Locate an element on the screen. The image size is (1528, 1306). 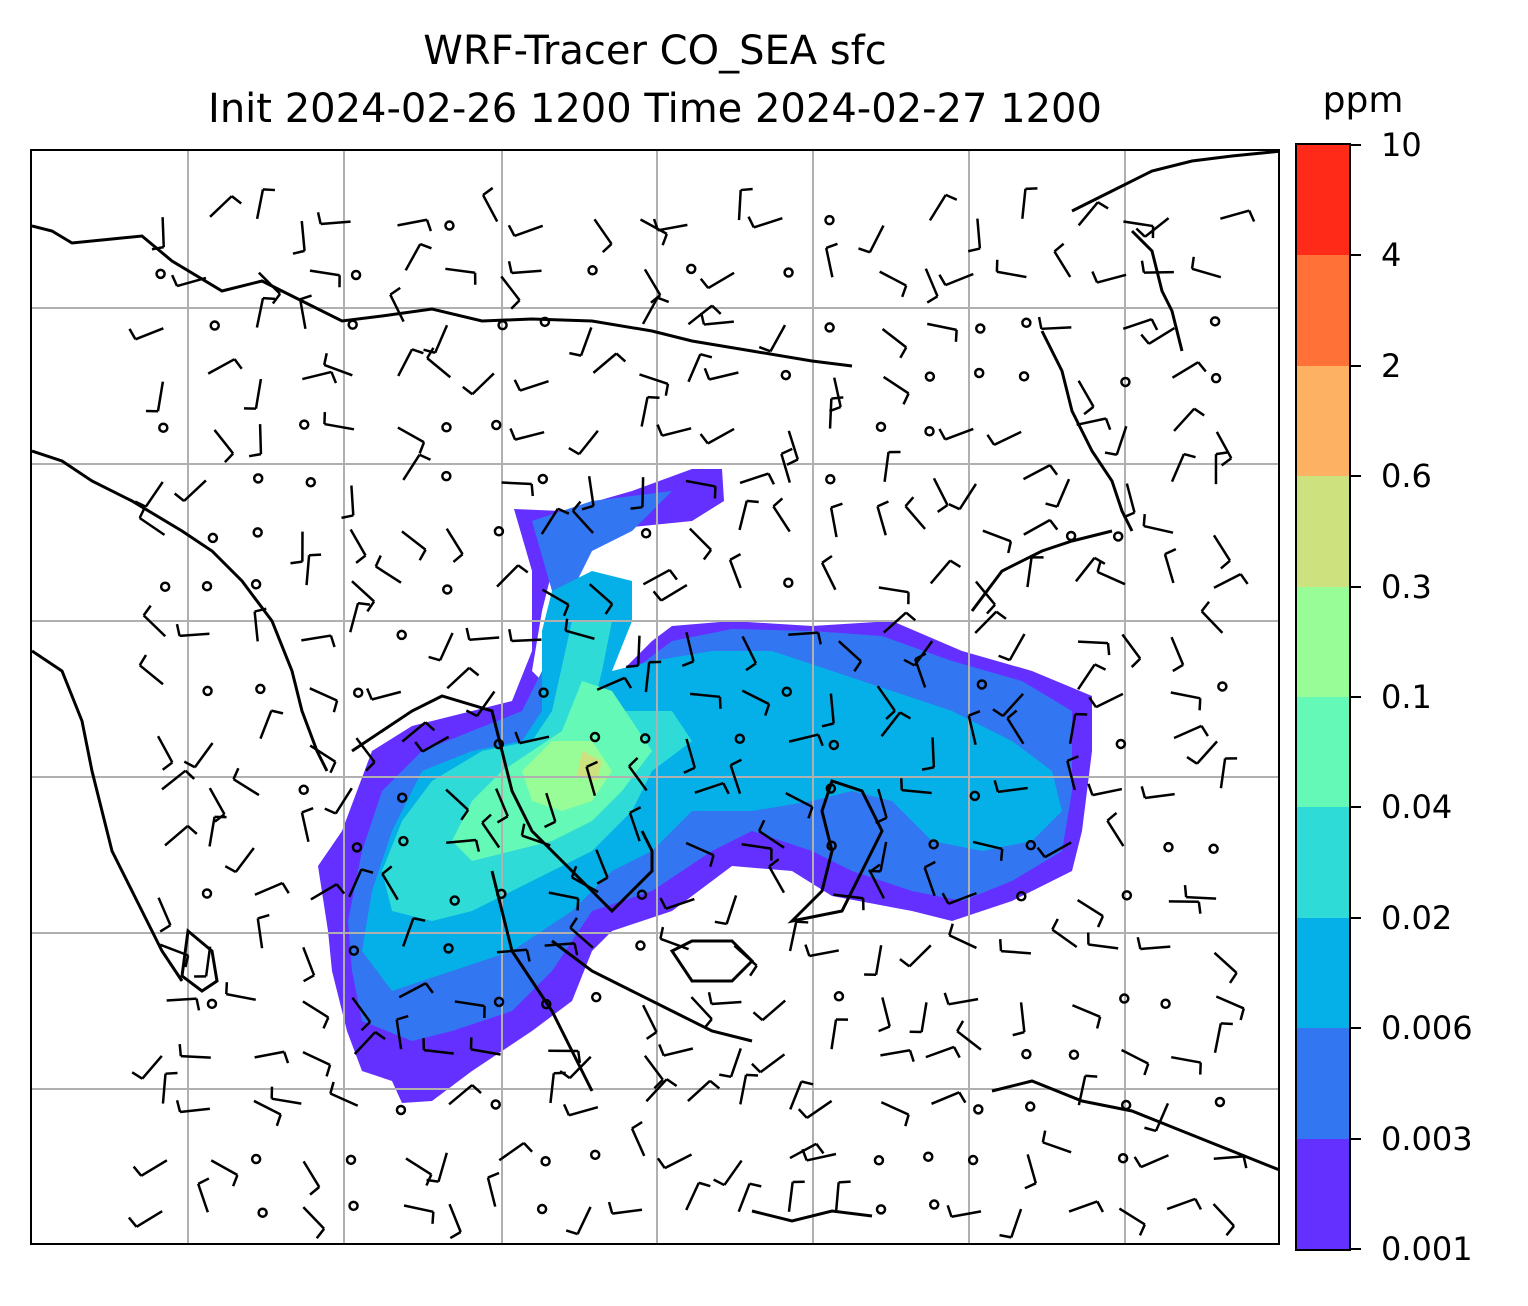
colorbar-tick-mark is located at coordinates (1356, 807).